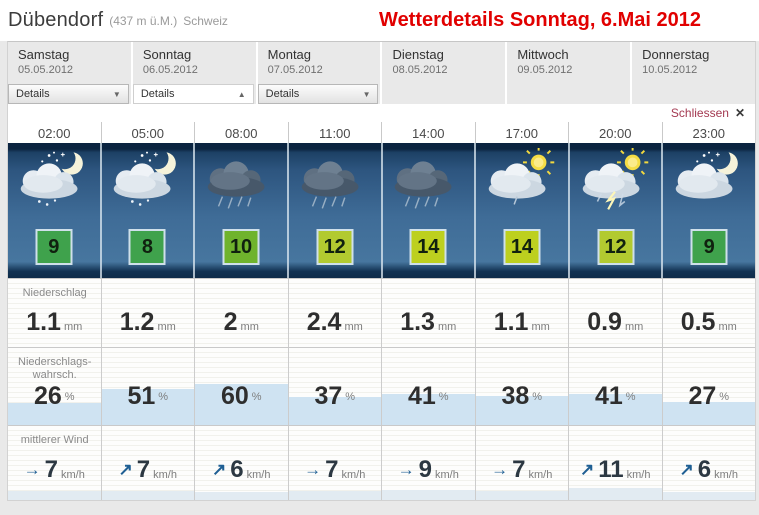 This screenshot has width=759, height=515. I want to click on precipitation-value: 2.4, so click(324, 321).